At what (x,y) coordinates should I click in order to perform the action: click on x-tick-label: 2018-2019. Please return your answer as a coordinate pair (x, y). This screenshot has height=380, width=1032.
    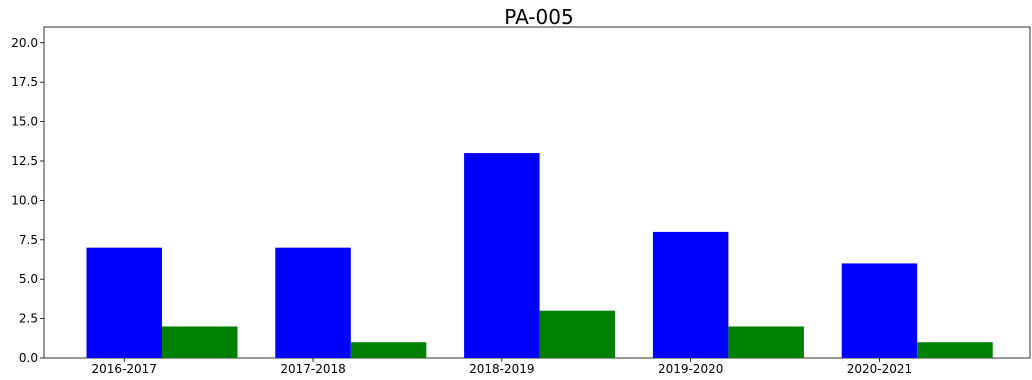
    Looking at the image, I should click on (501, 369).